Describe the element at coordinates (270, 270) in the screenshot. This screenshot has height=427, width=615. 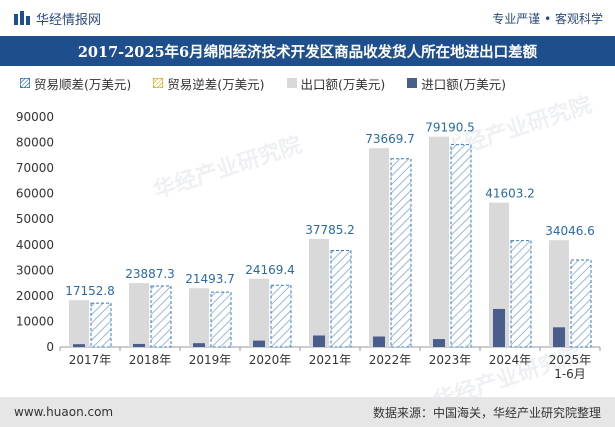
I see `data-label: 24169.4` at that location.